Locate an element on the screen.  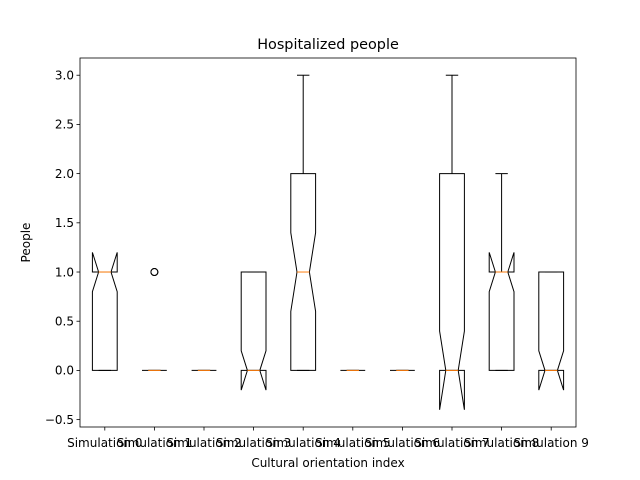
x-tick-label: Simulation 5 is located at coordinates (352, 443).